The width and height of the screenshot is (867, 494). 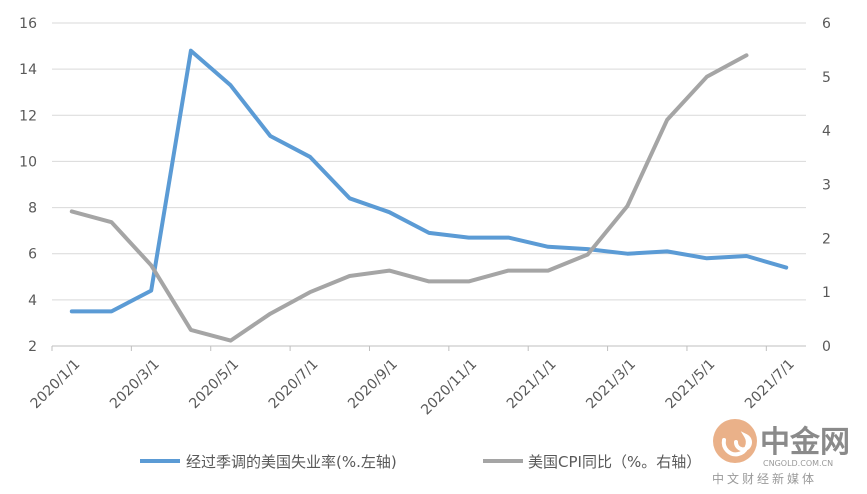 What do you see at coordinates (826, 239) in the screenshot?
I see `y-right-tick-label: 2` at bounding box center [826, 239].